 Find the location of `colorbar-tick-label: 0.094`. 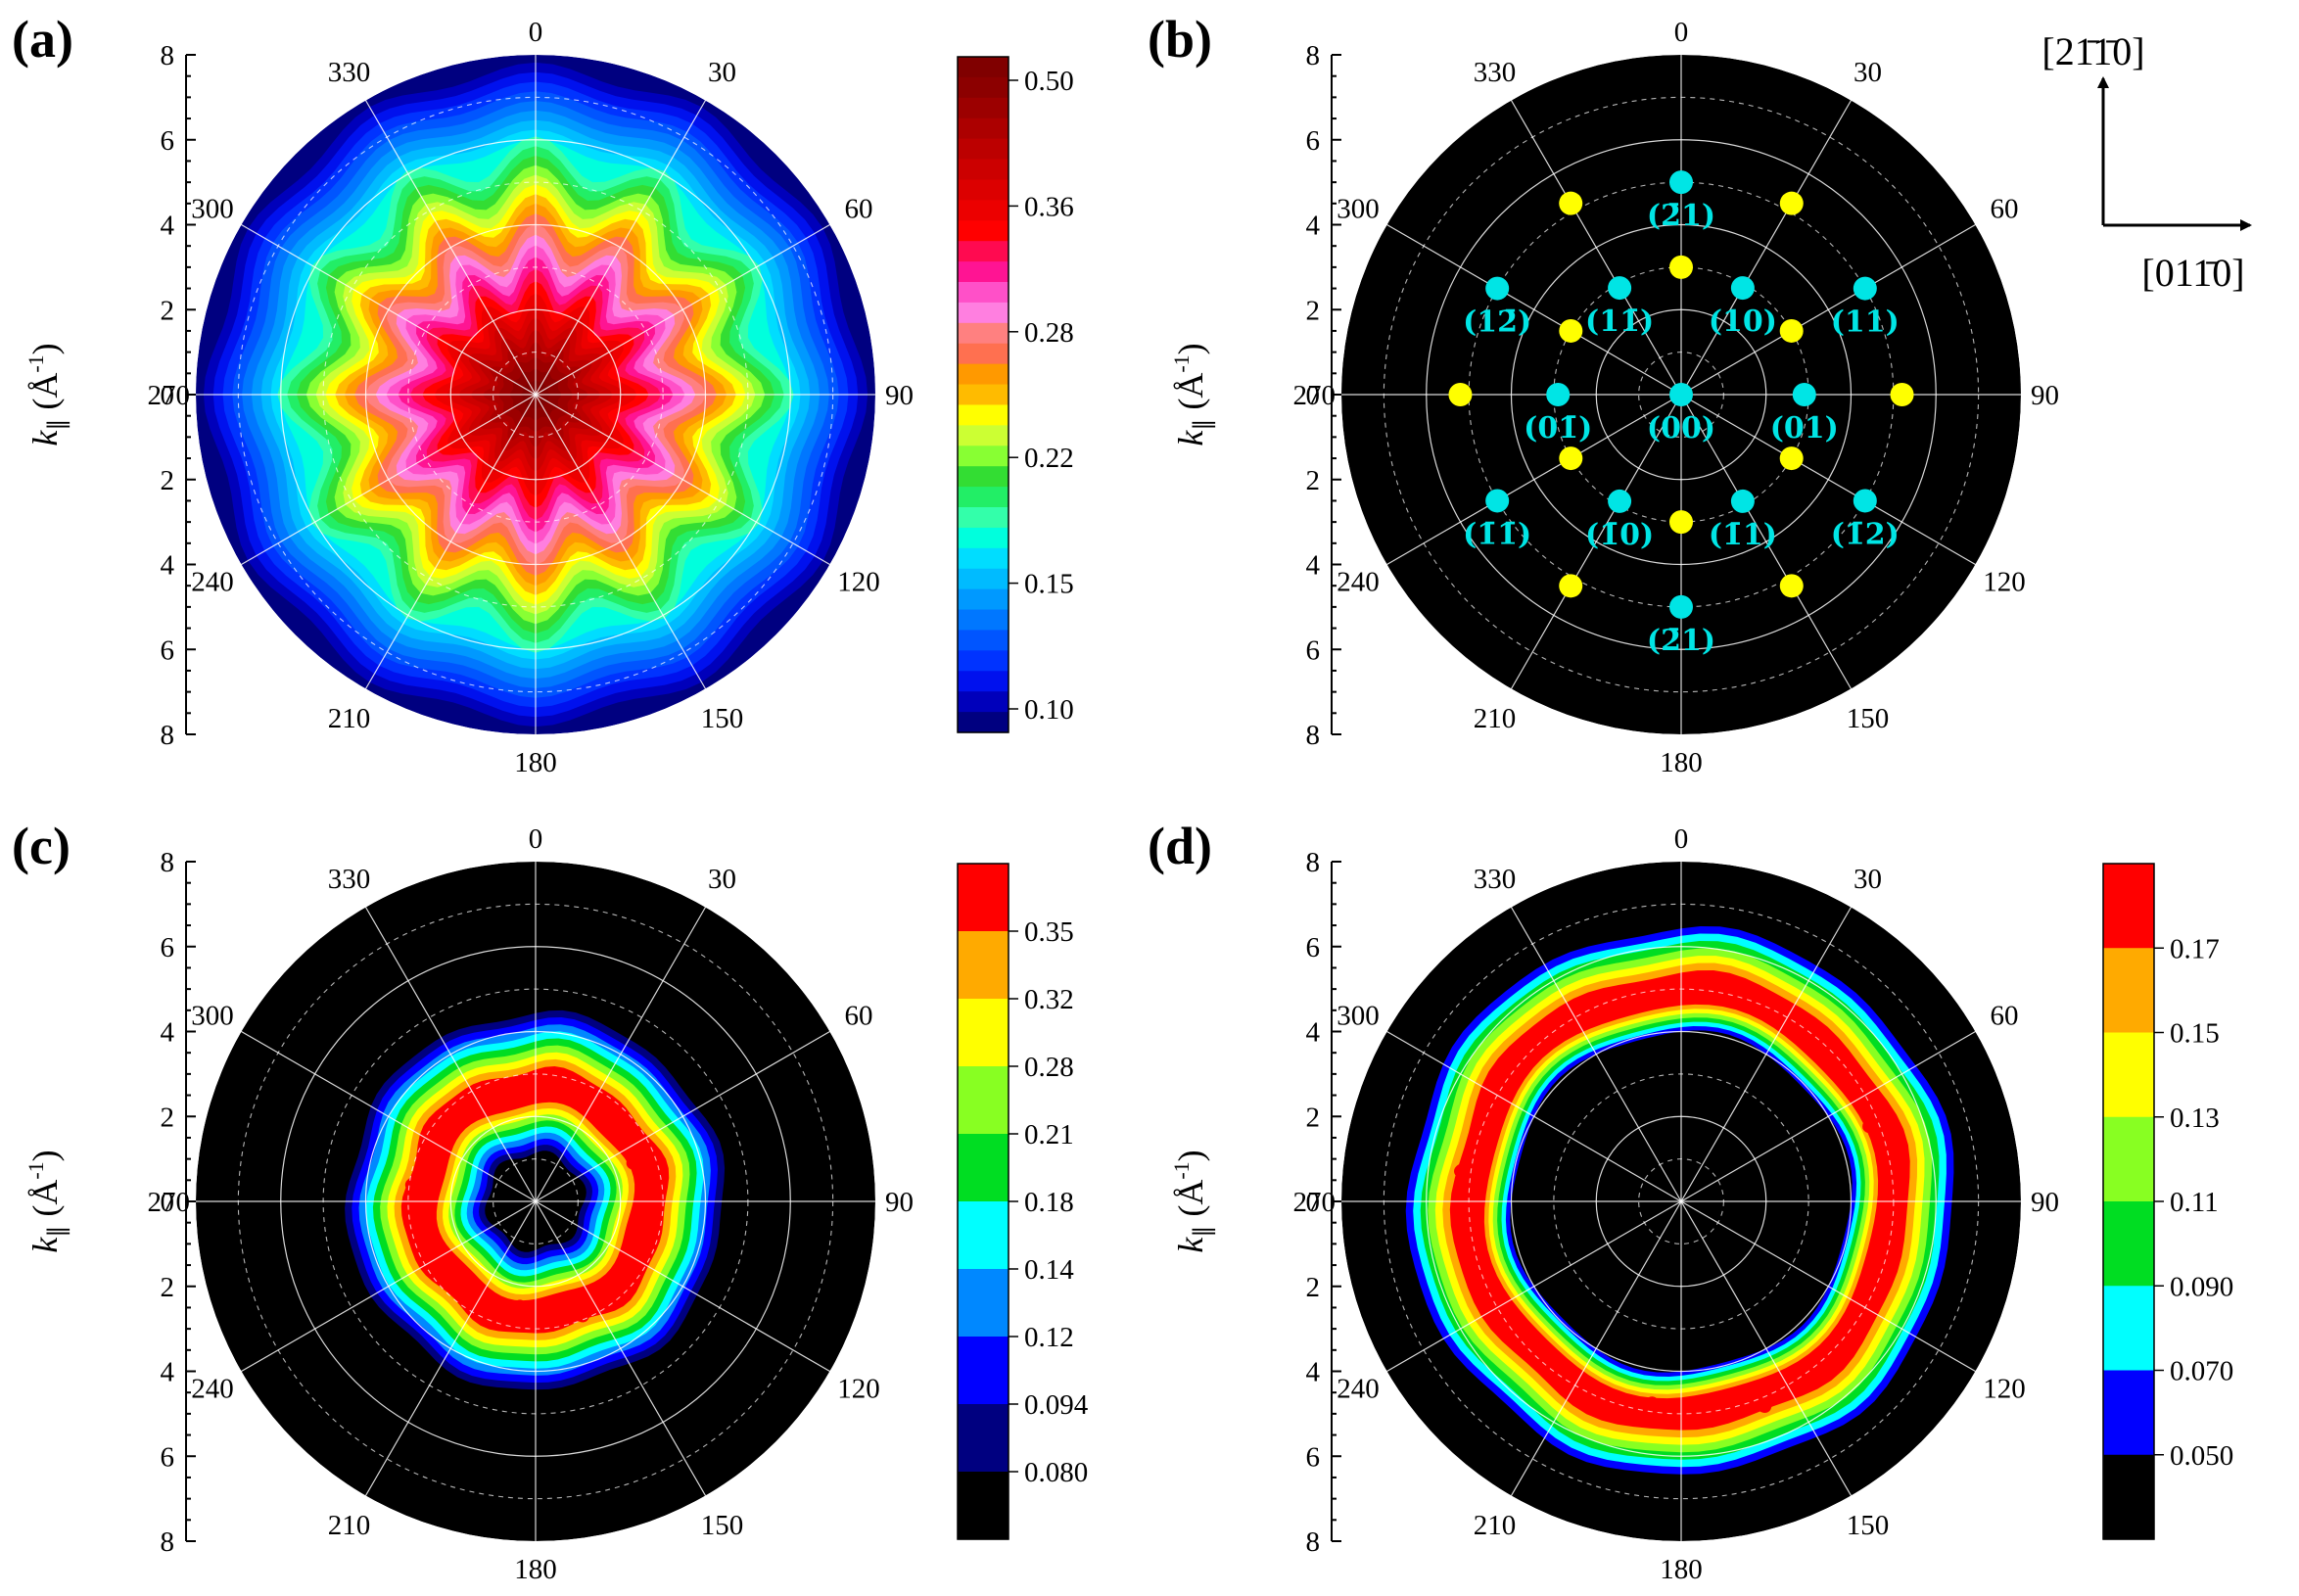

colorbar-tick-label: 0.094 is located at coordinates (1056, 1405).